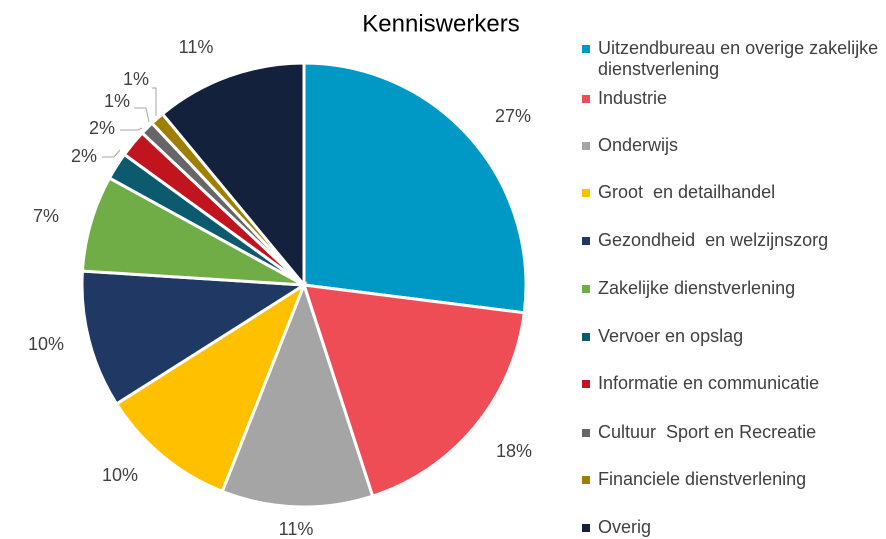 The image size is (886, 539). What do you see at coordinates (440, 23) in the screenshot?
I see `chart-title: Kenniswerkers` at bounding box center [440, 23].